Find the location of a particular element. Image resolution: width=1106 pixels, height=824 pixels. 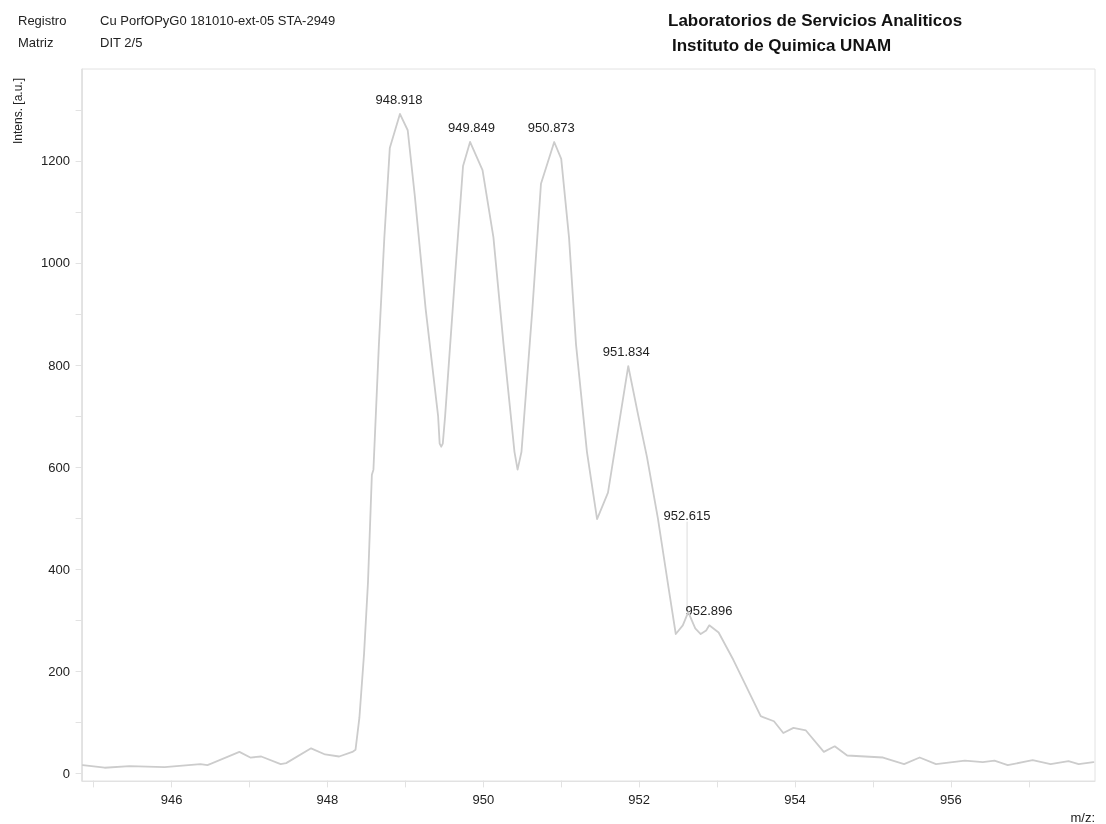

x-tick-label: 956 is located at coordinates (950, 799).